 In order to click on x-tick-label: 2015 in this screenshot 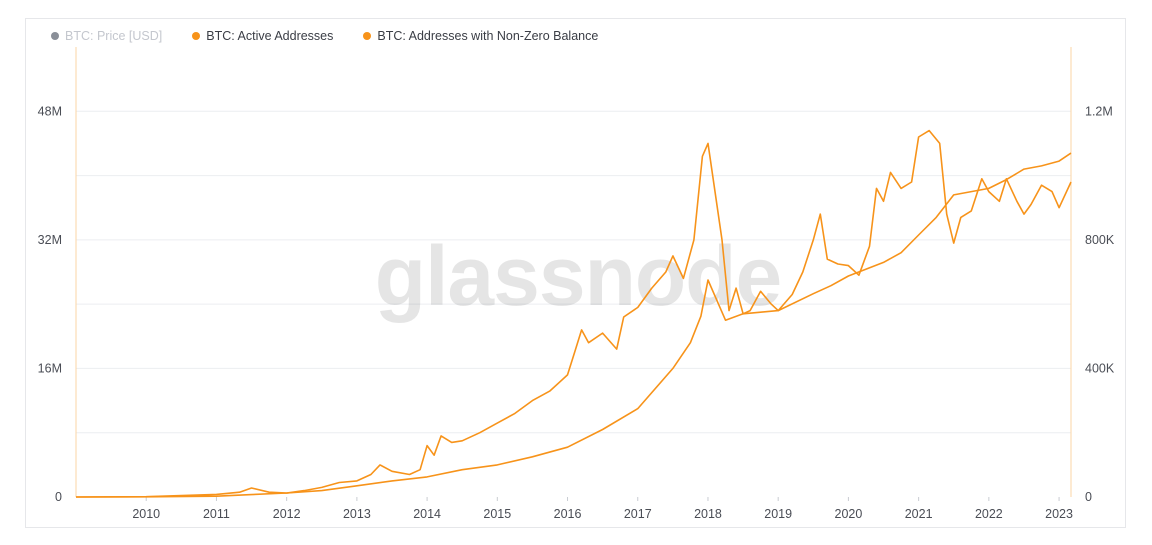, I will do `click(497, 514)`.